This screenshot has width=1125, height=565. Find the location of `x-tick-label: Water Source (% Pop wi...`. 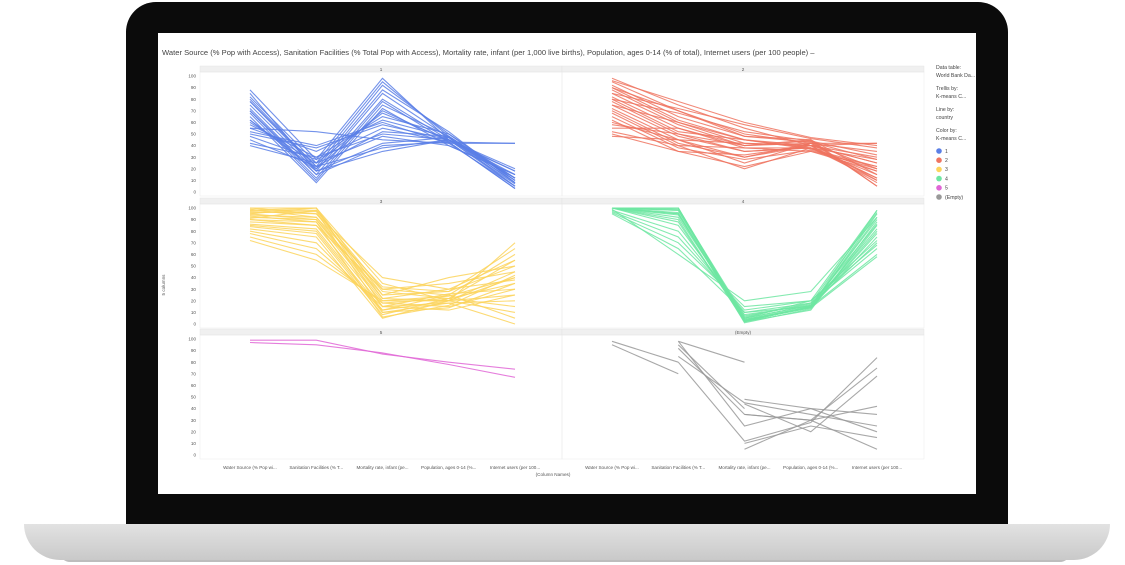

x-tick-label: Water Source (% Pop wi... is located at coordinates (250, 467).